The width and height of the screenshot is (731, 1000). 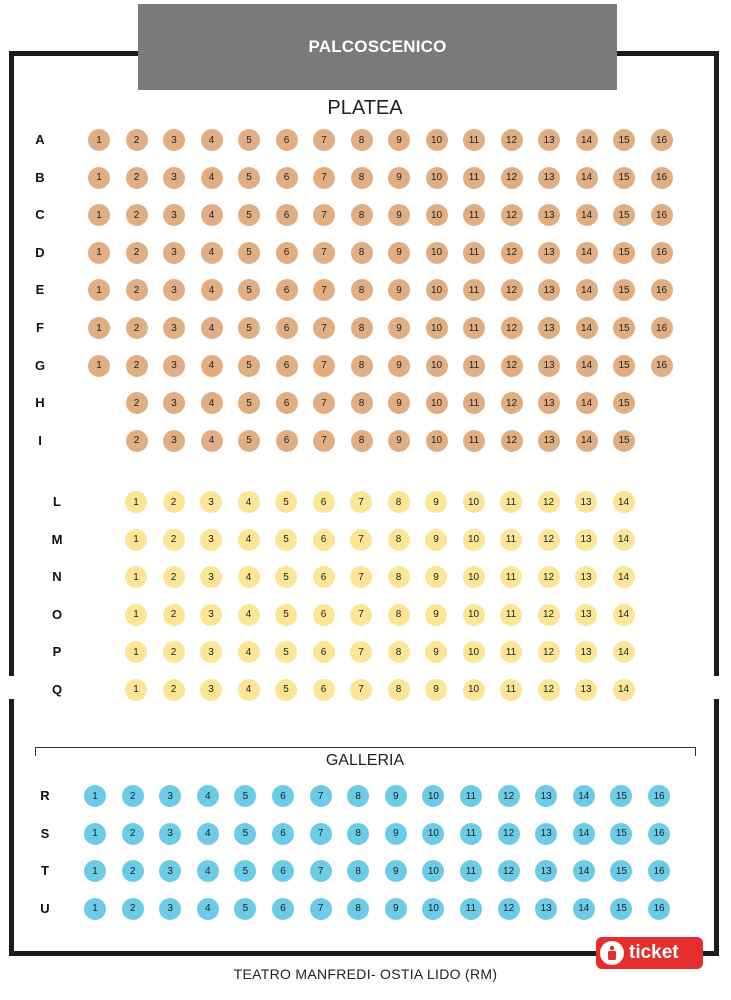 I want to click on seat-l-3: 3, so click(x=211, y=502).